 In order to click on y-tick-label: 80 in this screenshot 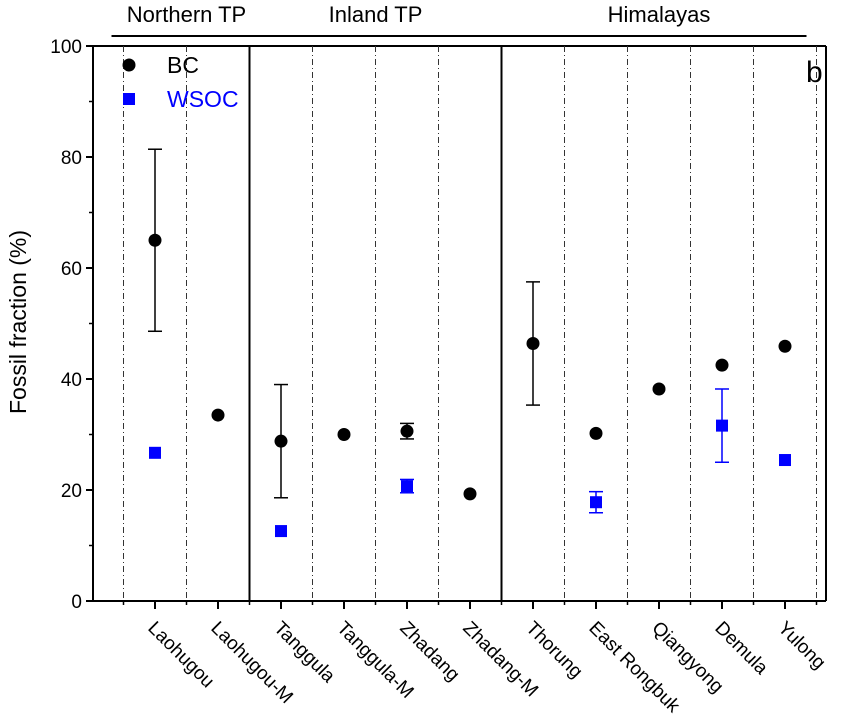, I will do `click(71, 158)`.